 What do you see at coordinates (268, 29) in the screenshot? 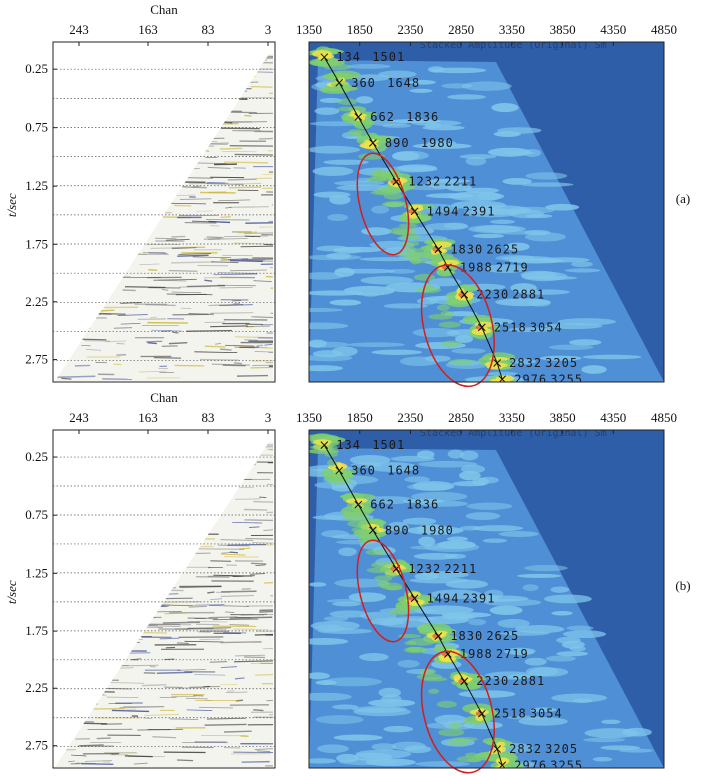
I see `gather-xtick: 3` at bounding box center [268, 29].